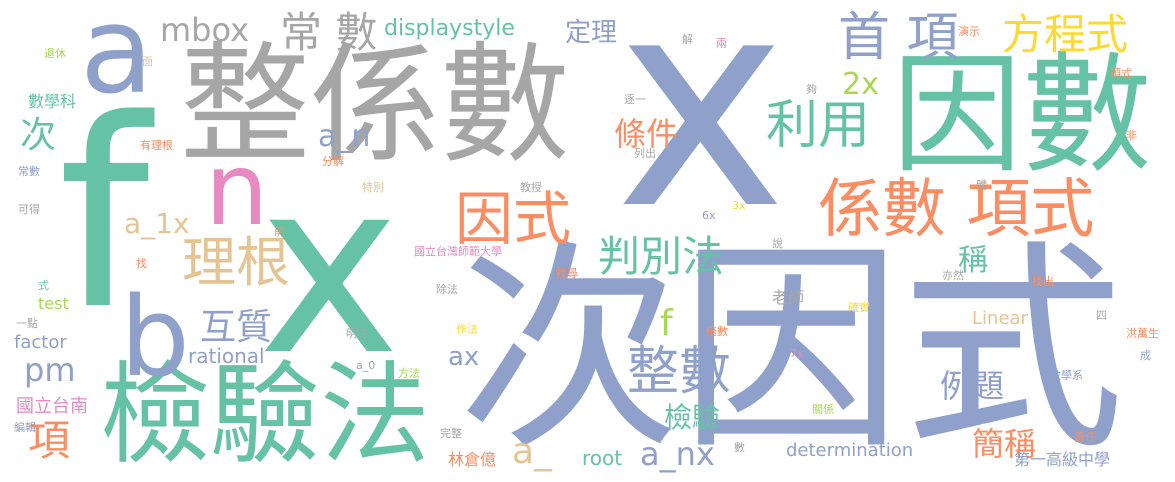 This screenshot has height=482, width=1175. Describe the element at coordinates (279, 231) in the screenshot. I see `word-qian: 前` at that location.